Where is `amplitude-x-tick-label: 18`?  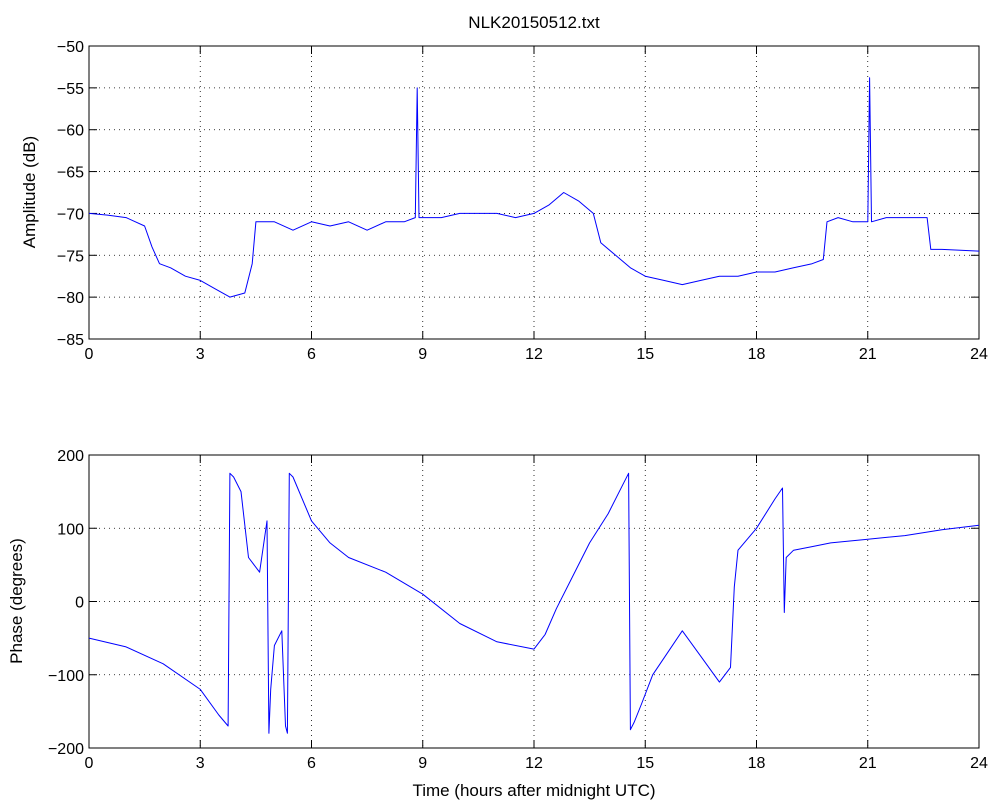
amplitude-x-tick-label: 18 is located at coordinates (757, 354).